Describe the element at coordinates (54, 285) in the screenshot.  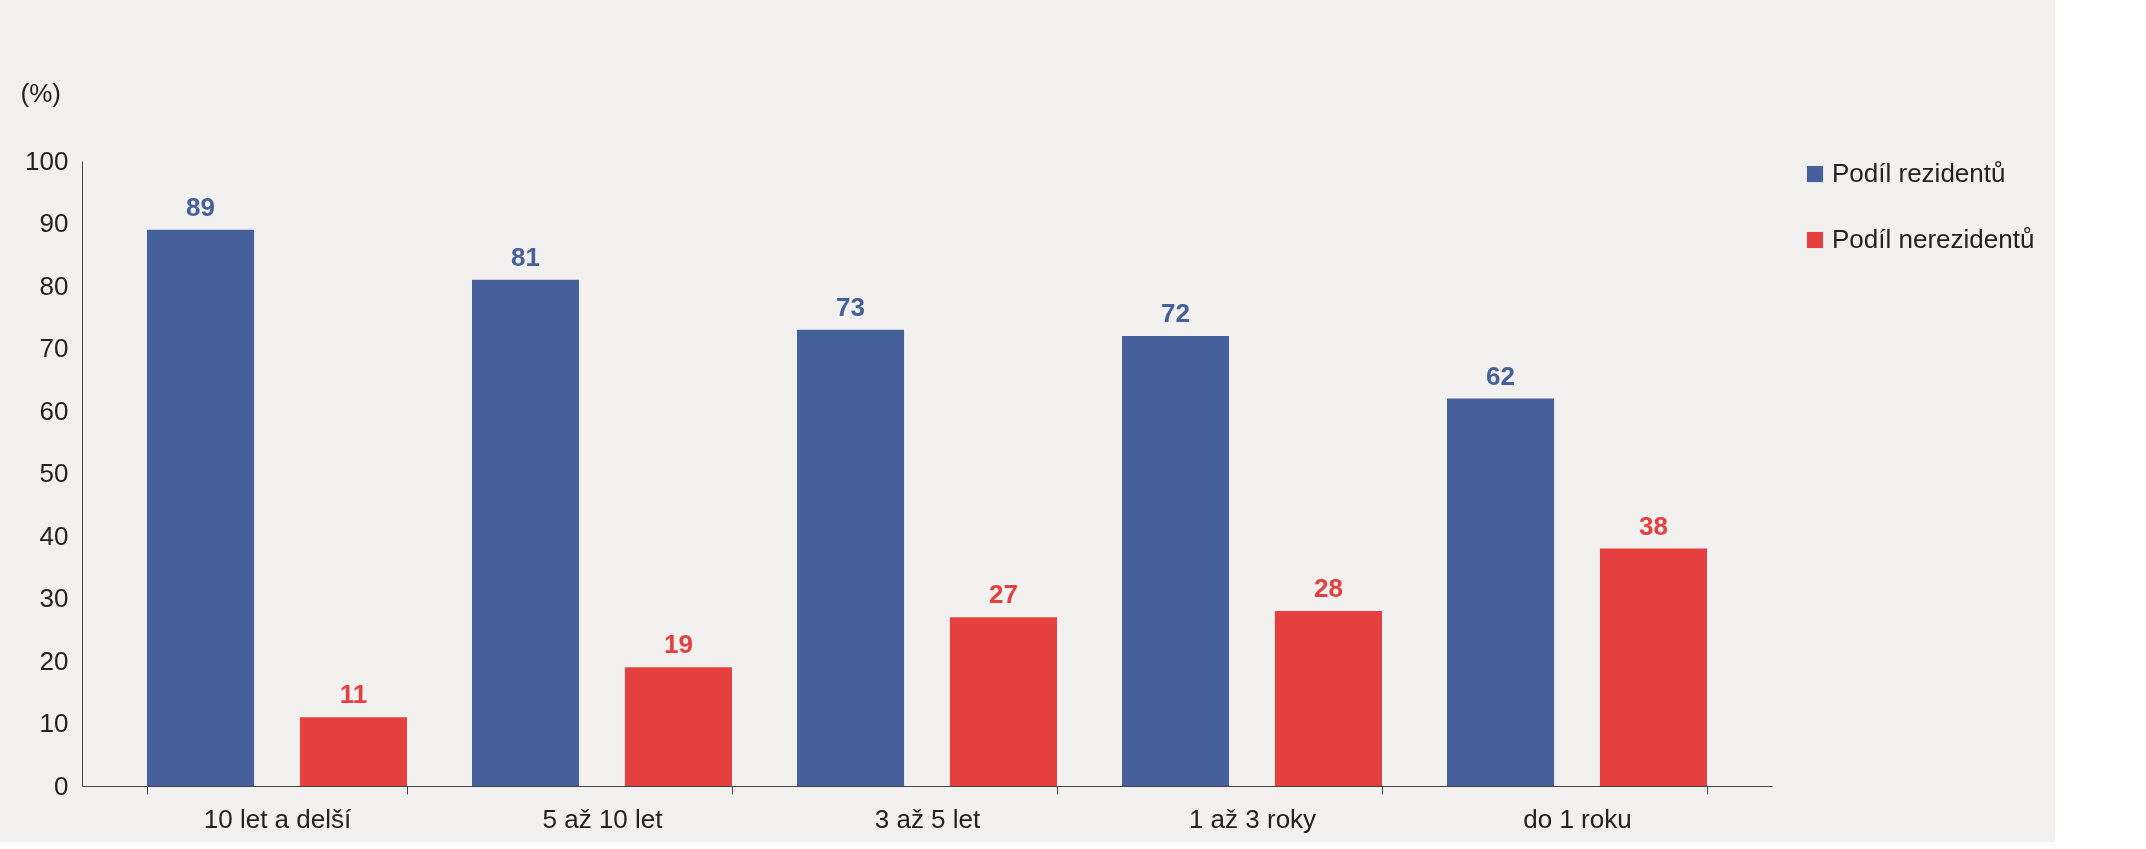
I see `y-tick-label: 80` at that location.